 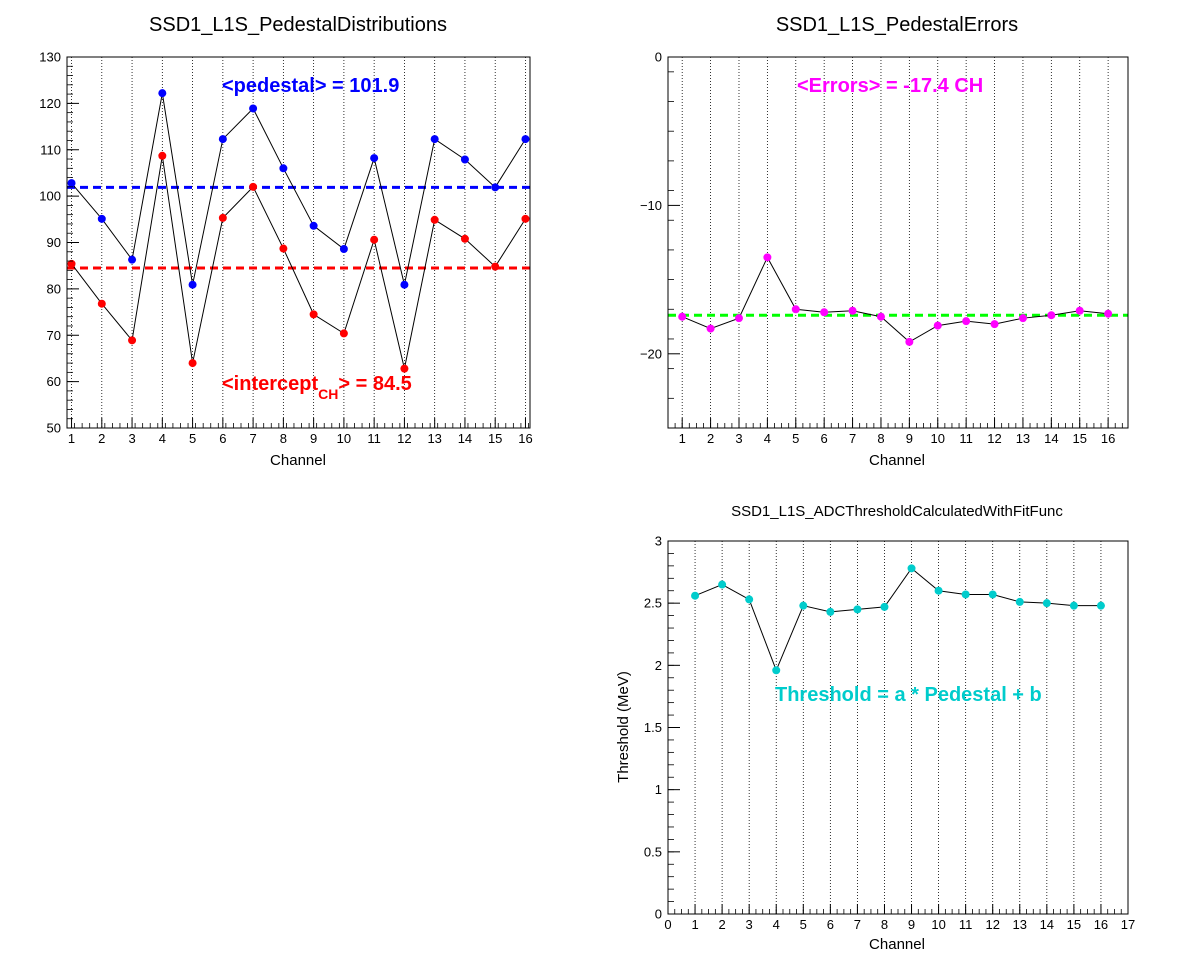 I want to click on y-tick-label: −10, so click(x=651, y=205).